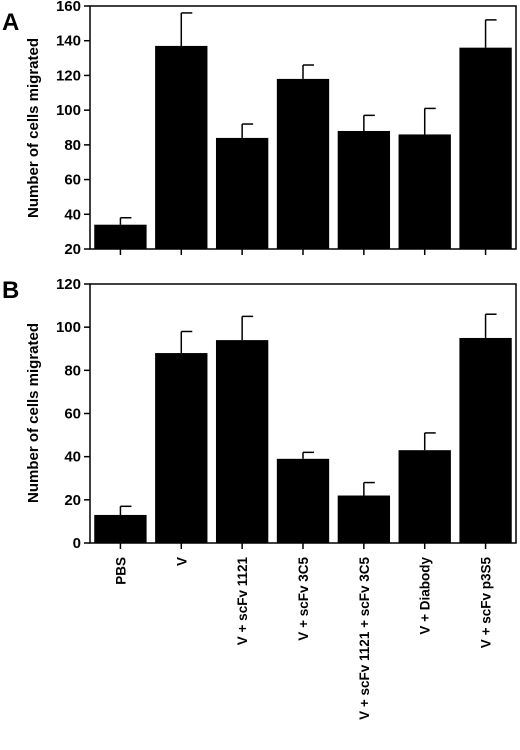 This screenshot has width=520, height=750. What do you see at coordinates (120, 571) in the screenshot?
I see `x-category-label: PBS` at bounding box center [120, 571].